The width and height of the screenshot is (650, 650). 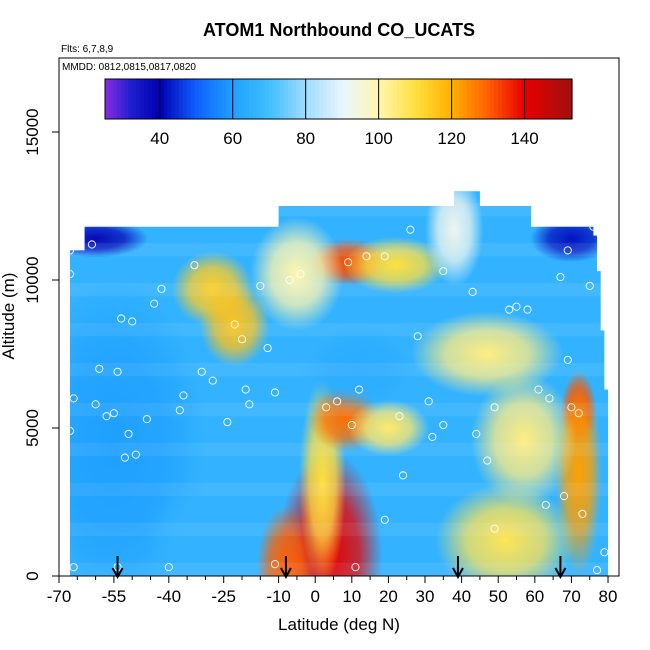 I want to click on colorbar-tick-label: 40, so click(x=159, y=138).